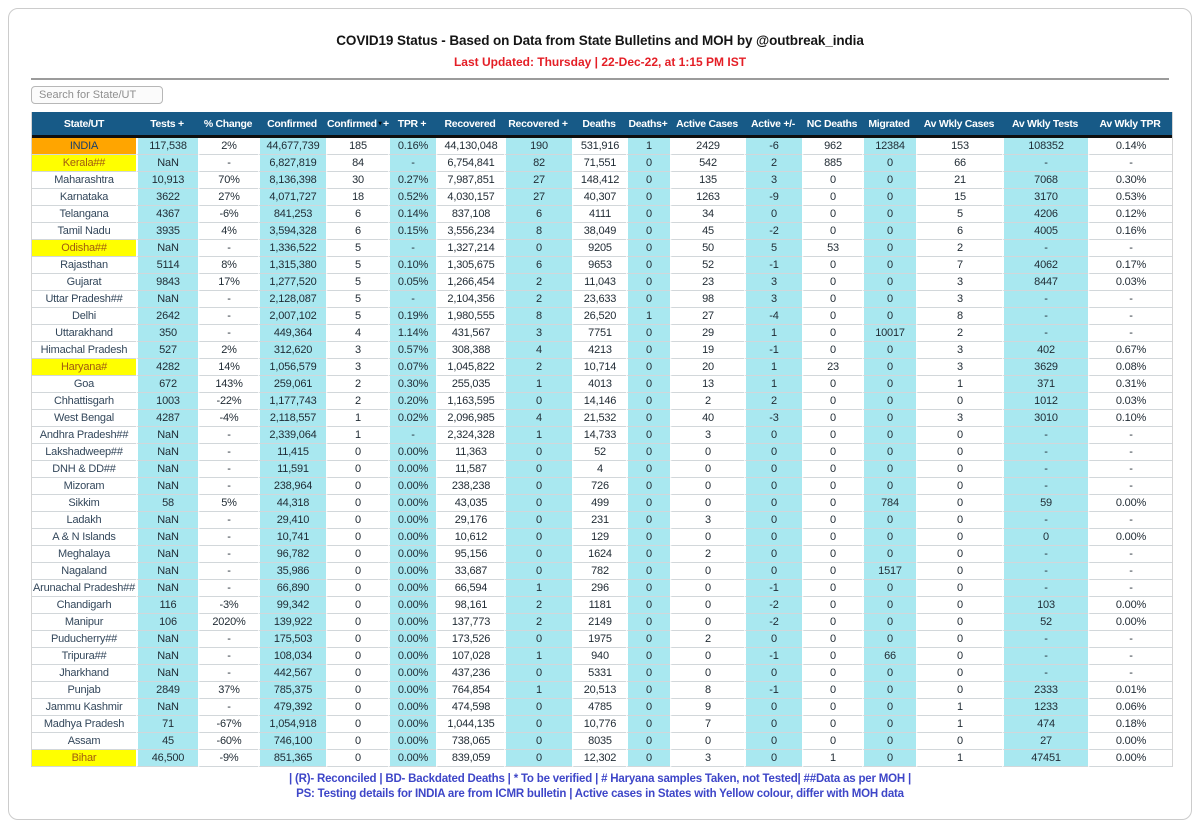  I want to click on data-cell: 1233, so click(1045, 707).